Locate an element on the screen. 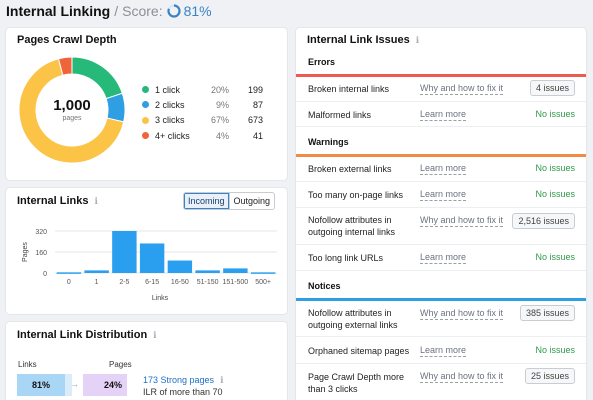  legend-pct: 4% is located at coordinates (222, 135).